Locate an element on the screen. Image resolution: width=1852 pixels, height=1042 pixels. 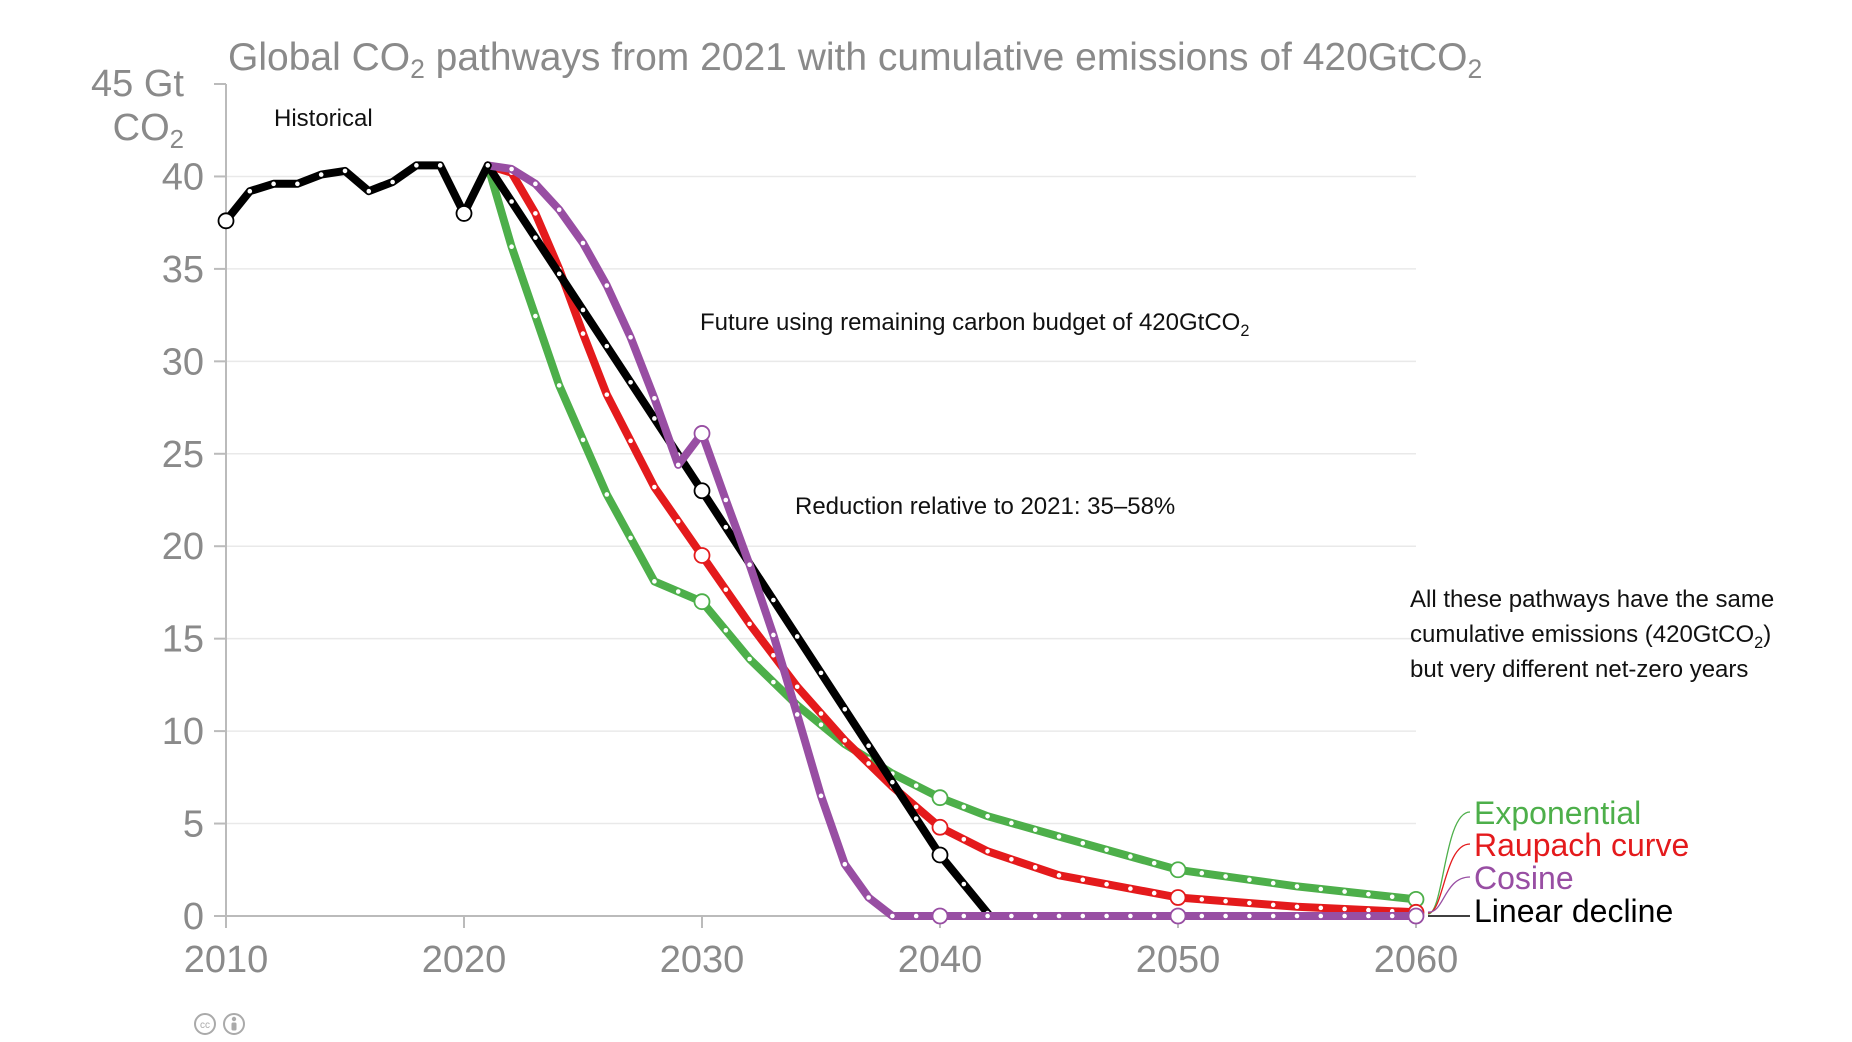
legend-label: Raupach curve is located at coordinates (1581, 845).